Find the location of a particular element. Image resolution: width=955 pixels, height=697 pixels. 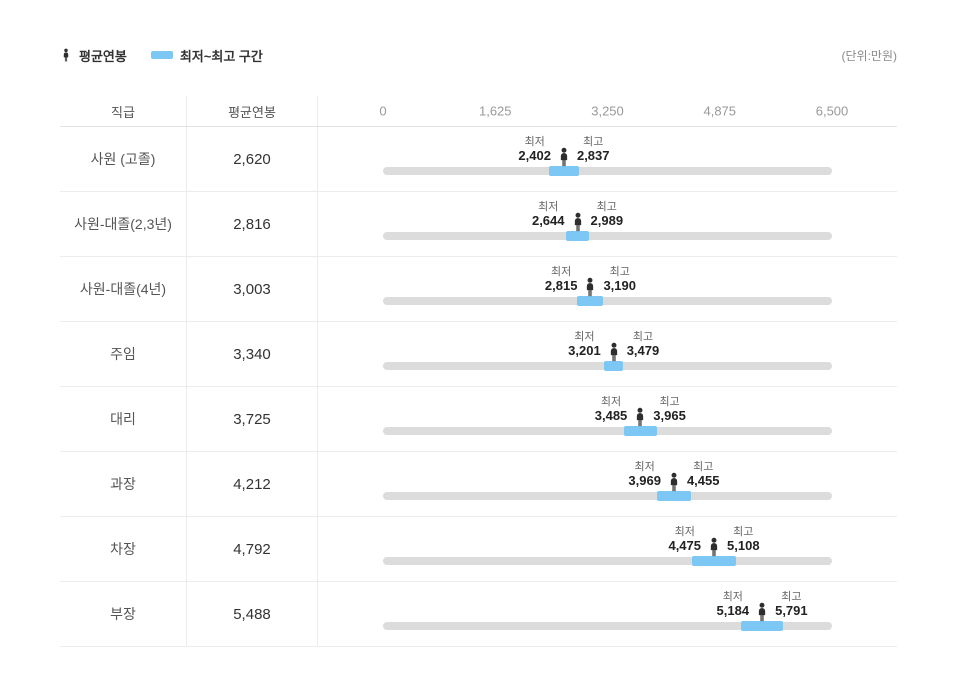

table-header-row: 직급 평균연봉 0 1,625 3,250 4,875 6,500 is located at coordinates (478, 111).